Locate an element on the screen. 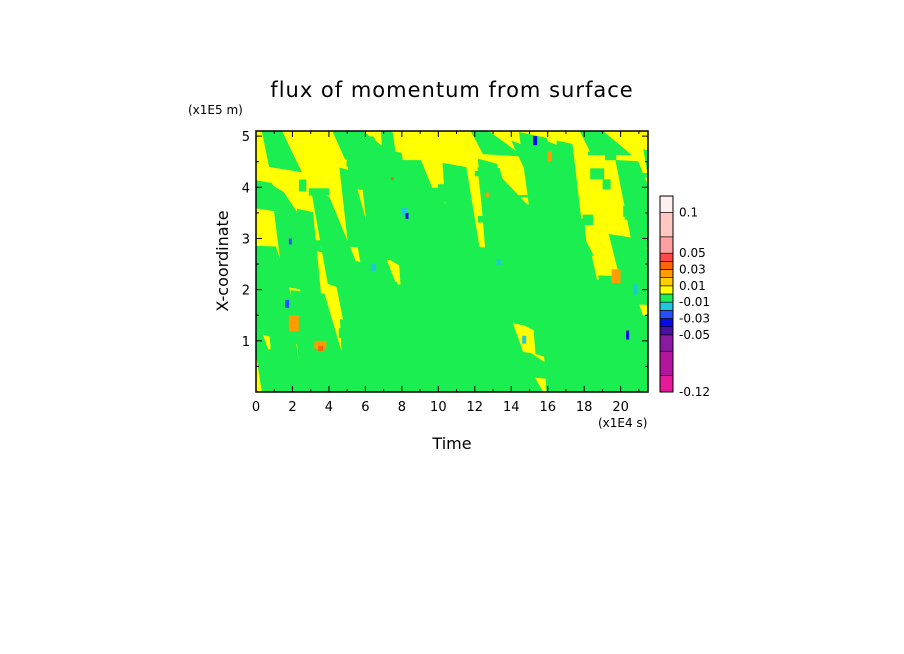 The width and height of the screenshot is (904, 654). chart-title: flux of momentum from surface is located at coordinates (451, 90).